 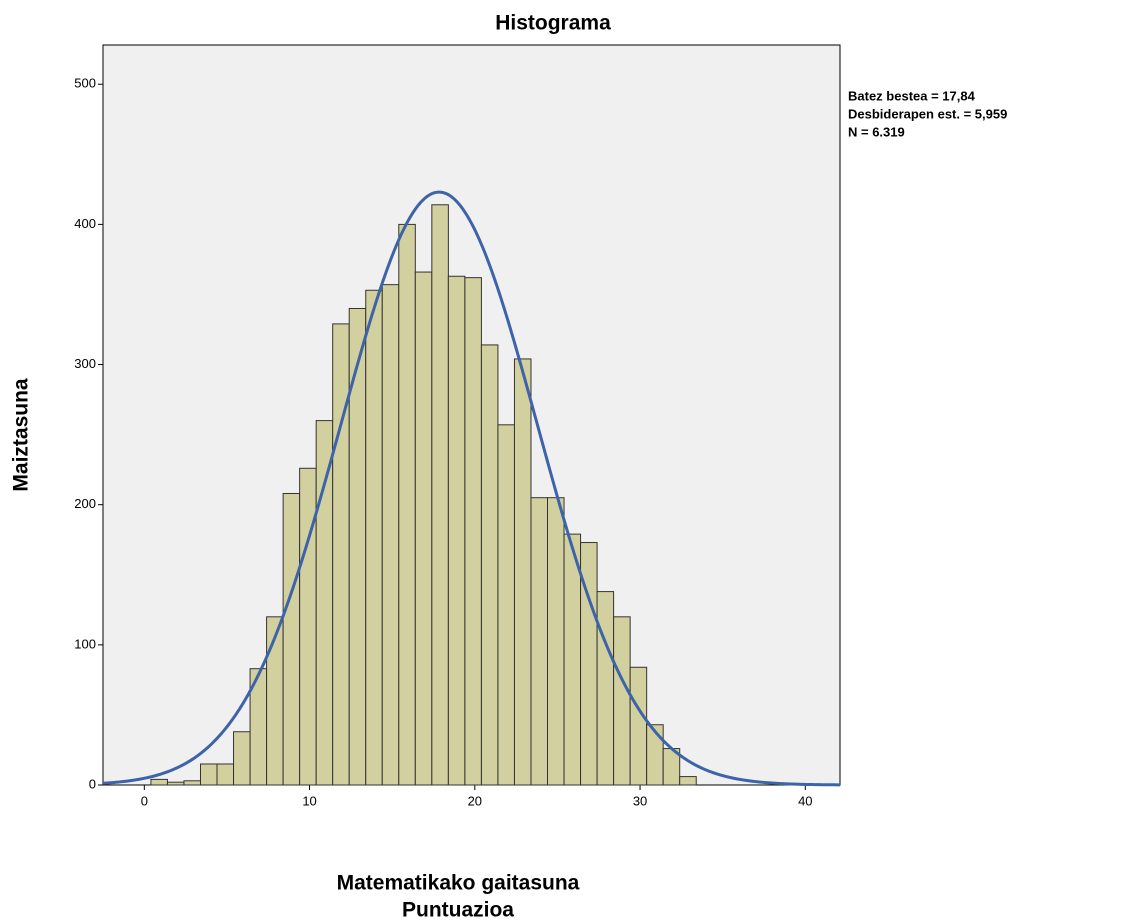 I want to click on y-tick-label: 300, so click(x=85, y=363).